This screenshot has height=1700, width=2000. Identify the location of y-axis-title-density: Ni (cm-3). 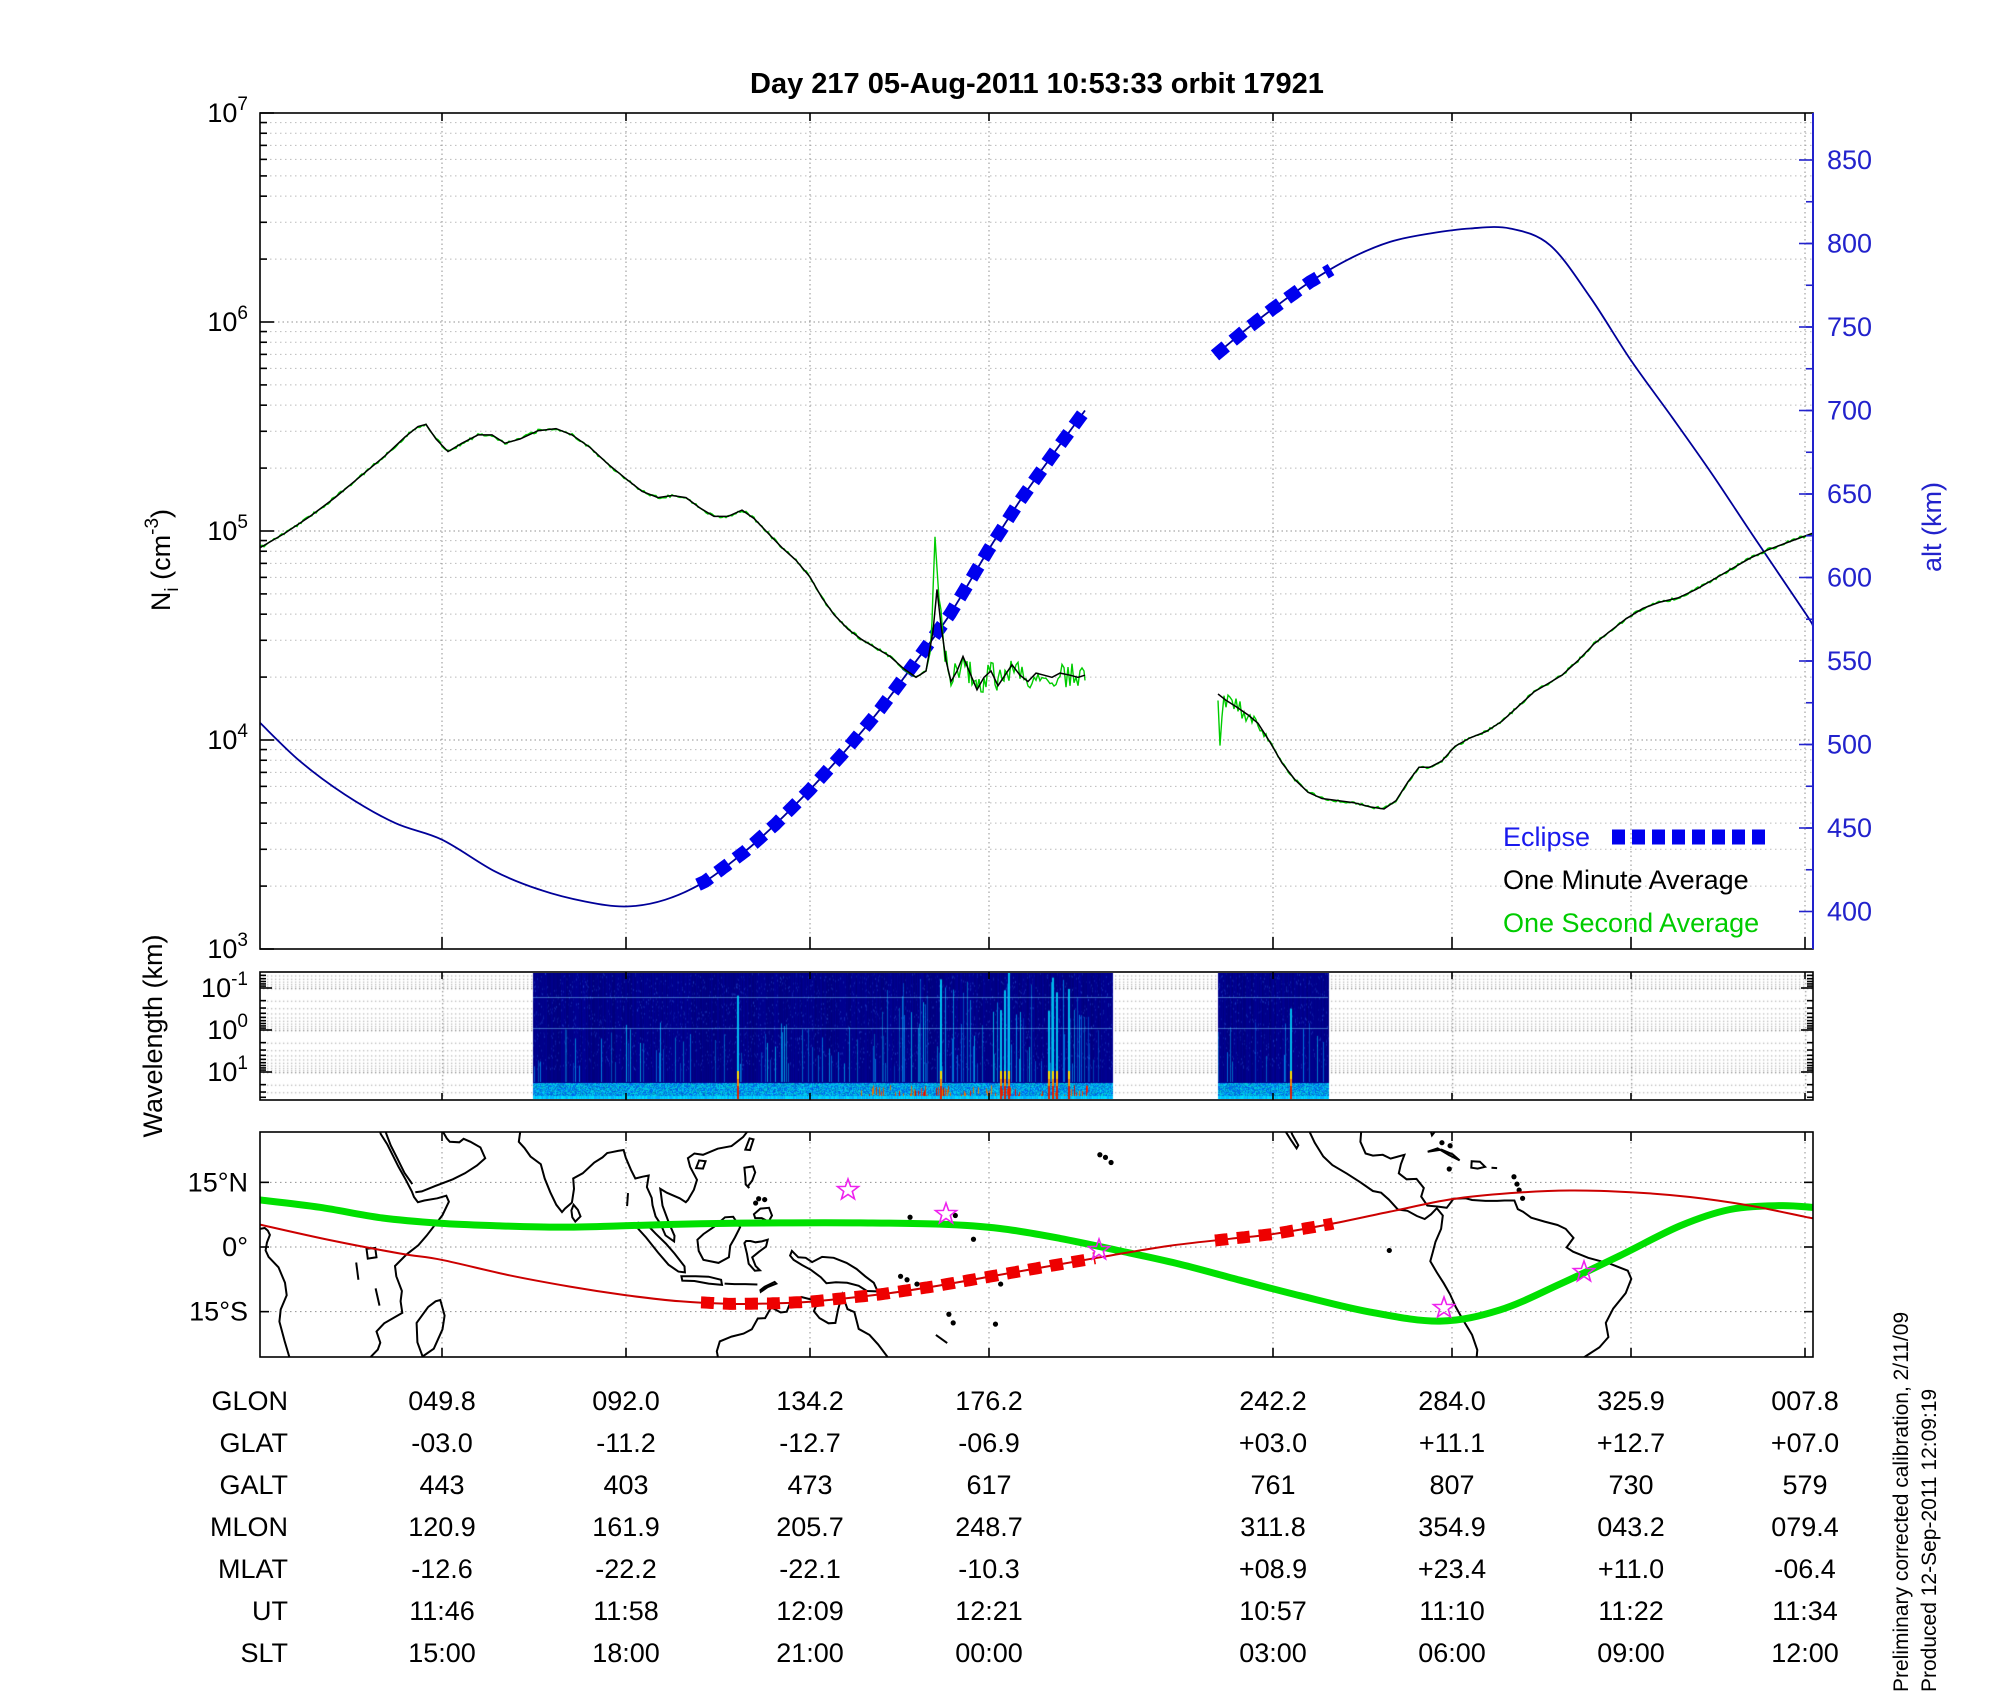
(162, 560).